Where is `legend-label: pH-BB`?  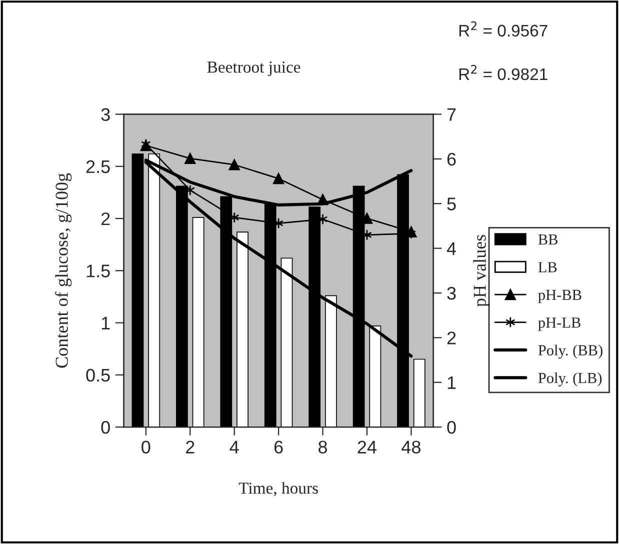 legend-label: pH-BB is located at coordinates (560, 297).